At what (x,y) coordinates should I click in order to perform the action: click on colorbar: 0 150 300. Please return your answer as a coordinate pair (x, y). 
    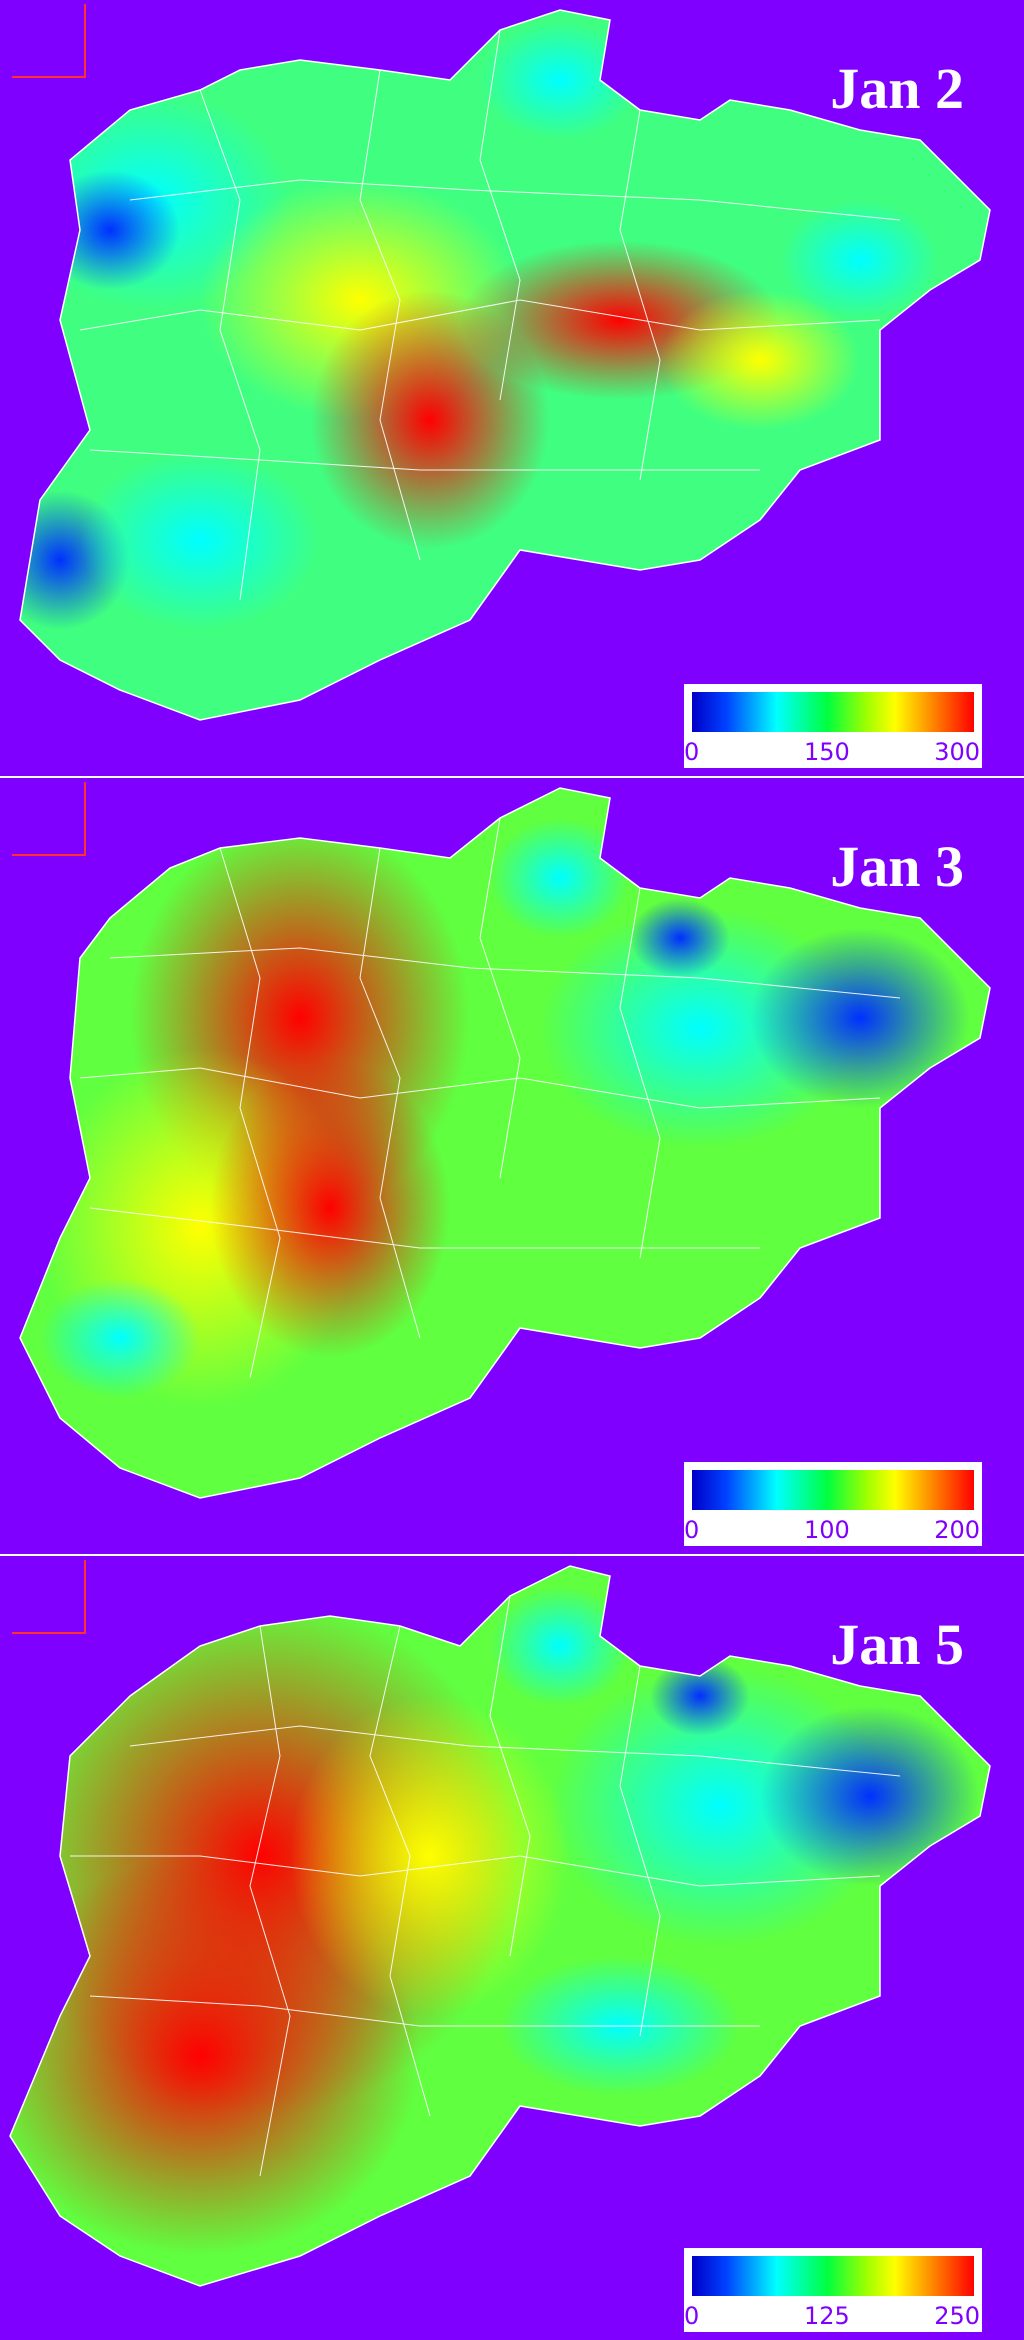
    Looking at the image, I should click on (833, 726).